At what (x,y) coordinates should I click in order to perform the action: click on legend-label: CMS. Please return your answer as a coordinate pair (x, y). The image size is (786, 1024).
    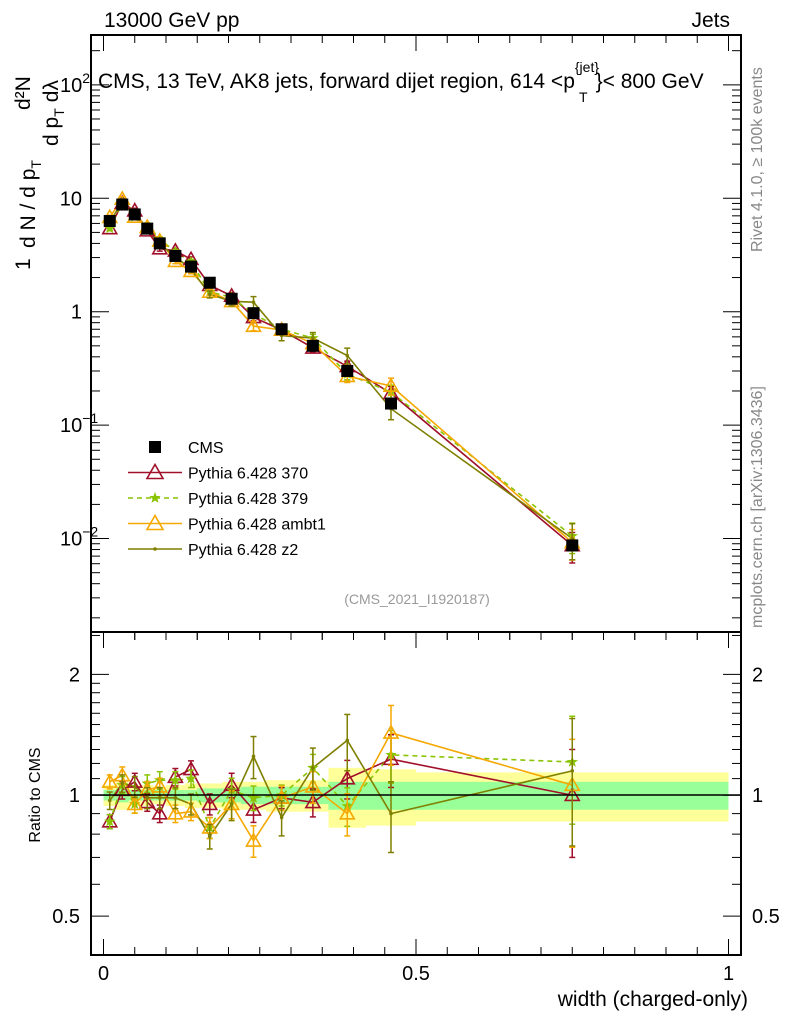
    Looking at the image, I should click on (206, 448).